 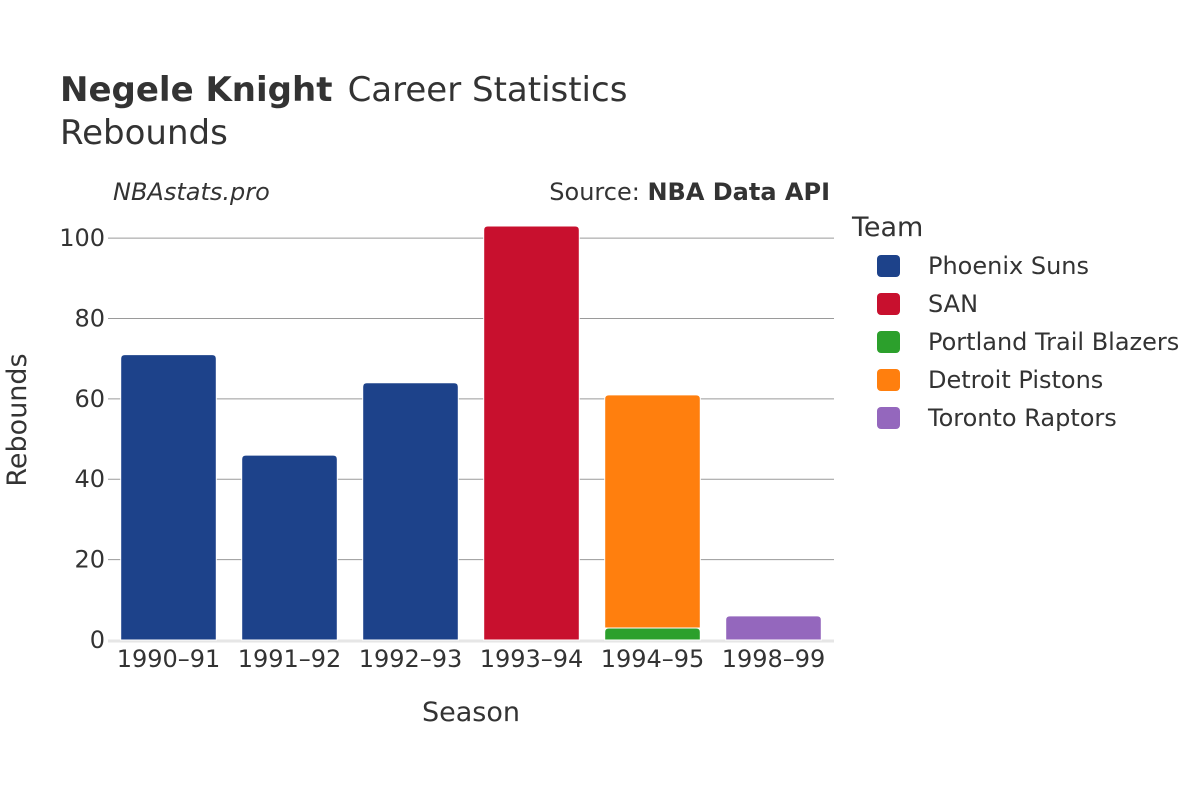 What do you see at coordinates (89, 560) in the screenshot?
I see `y-tick-label: 20` at bounding box center [89, 560].